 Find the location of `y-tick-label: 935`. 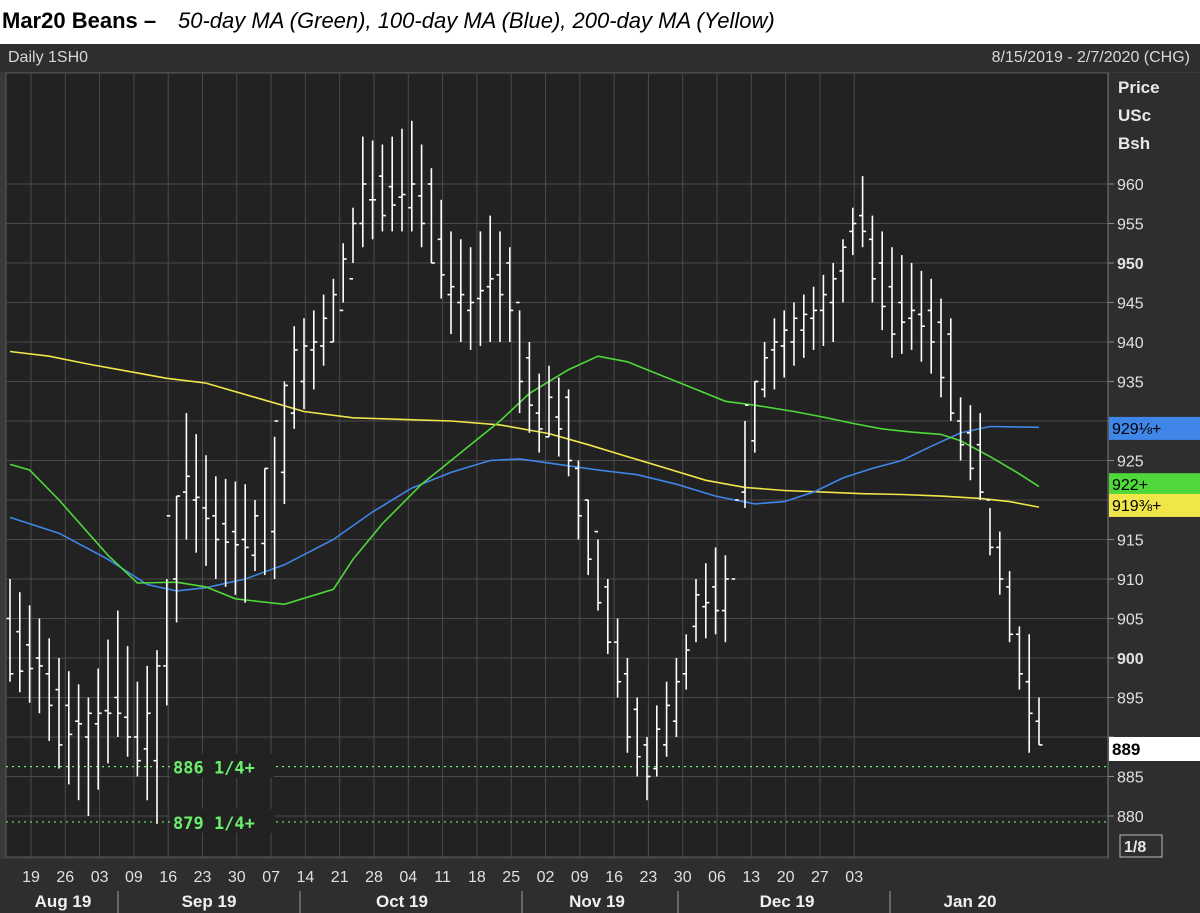

y-tick-label: 935 is located at coordinates (1130, 383).